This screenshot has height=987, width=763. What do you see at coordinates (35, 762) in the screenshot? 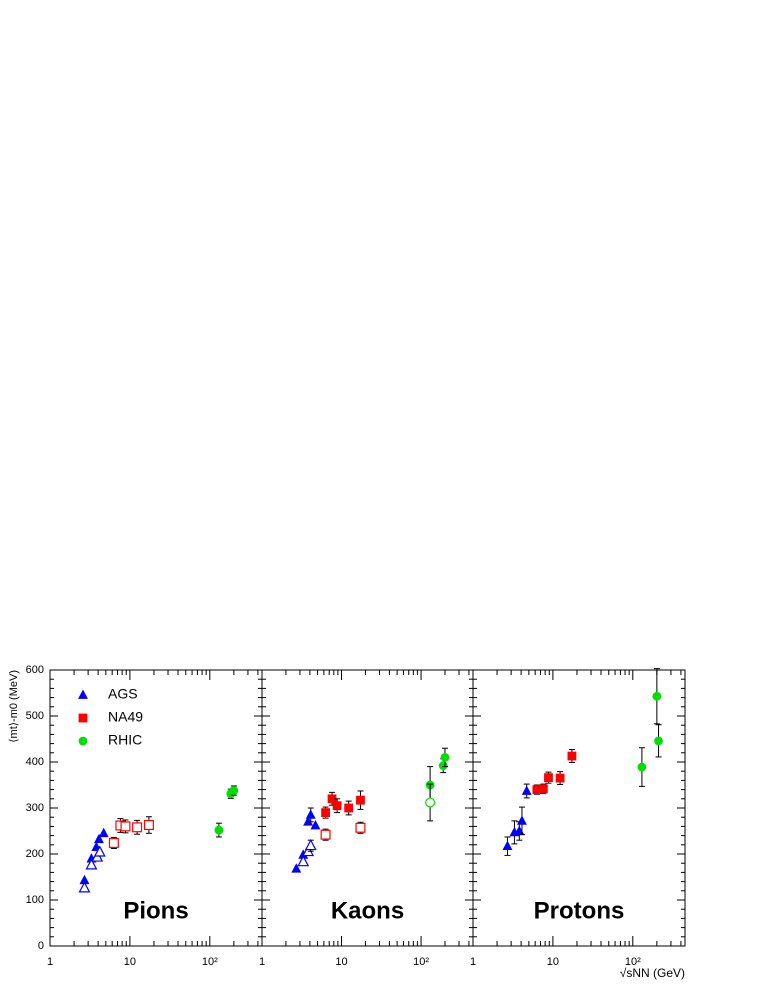
I see `y-tick-label: 400` at bounding box center [35, 762].